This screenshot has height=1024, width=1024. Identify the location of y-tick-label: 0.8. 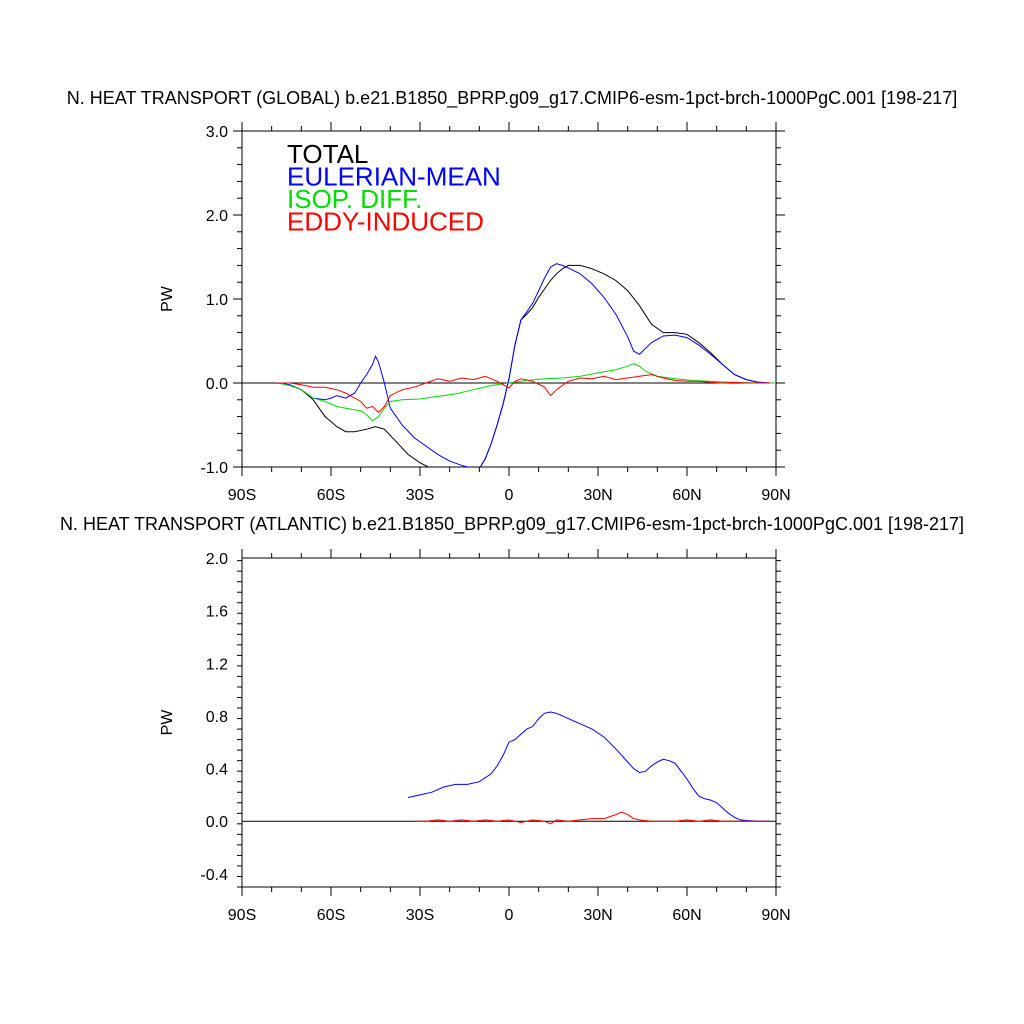
(217, 717).